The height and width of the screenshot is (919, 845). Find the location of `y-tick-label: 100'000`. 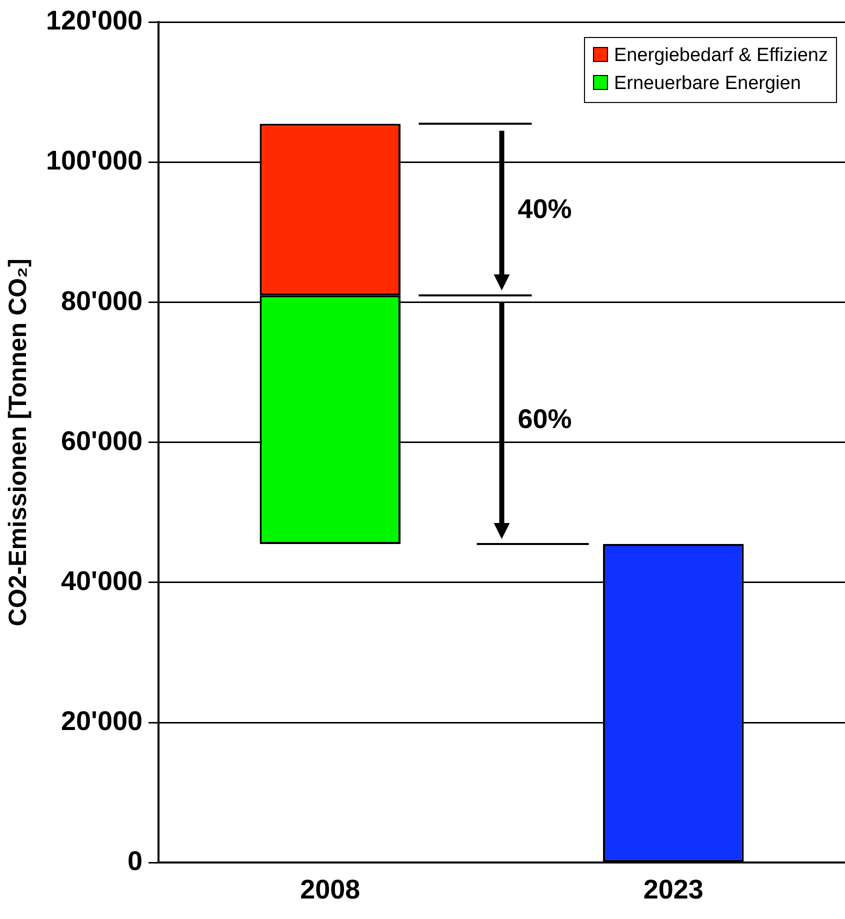

y-tick-label: 100'000 is located at coordinates (94, 161).